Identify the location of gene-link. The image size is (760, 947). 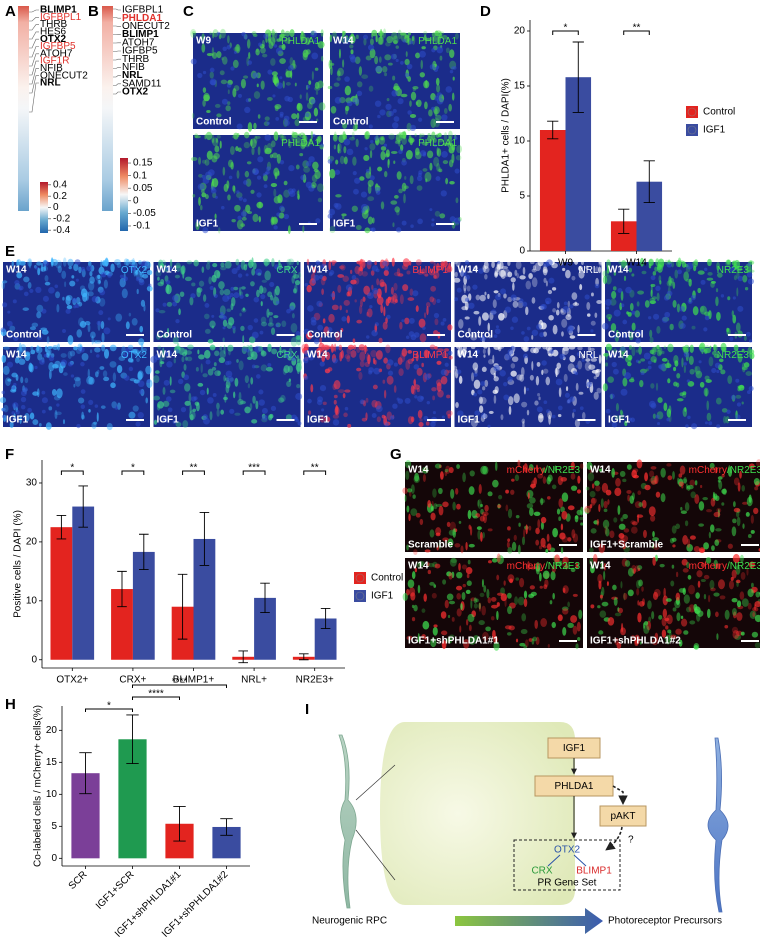
(117, 67).